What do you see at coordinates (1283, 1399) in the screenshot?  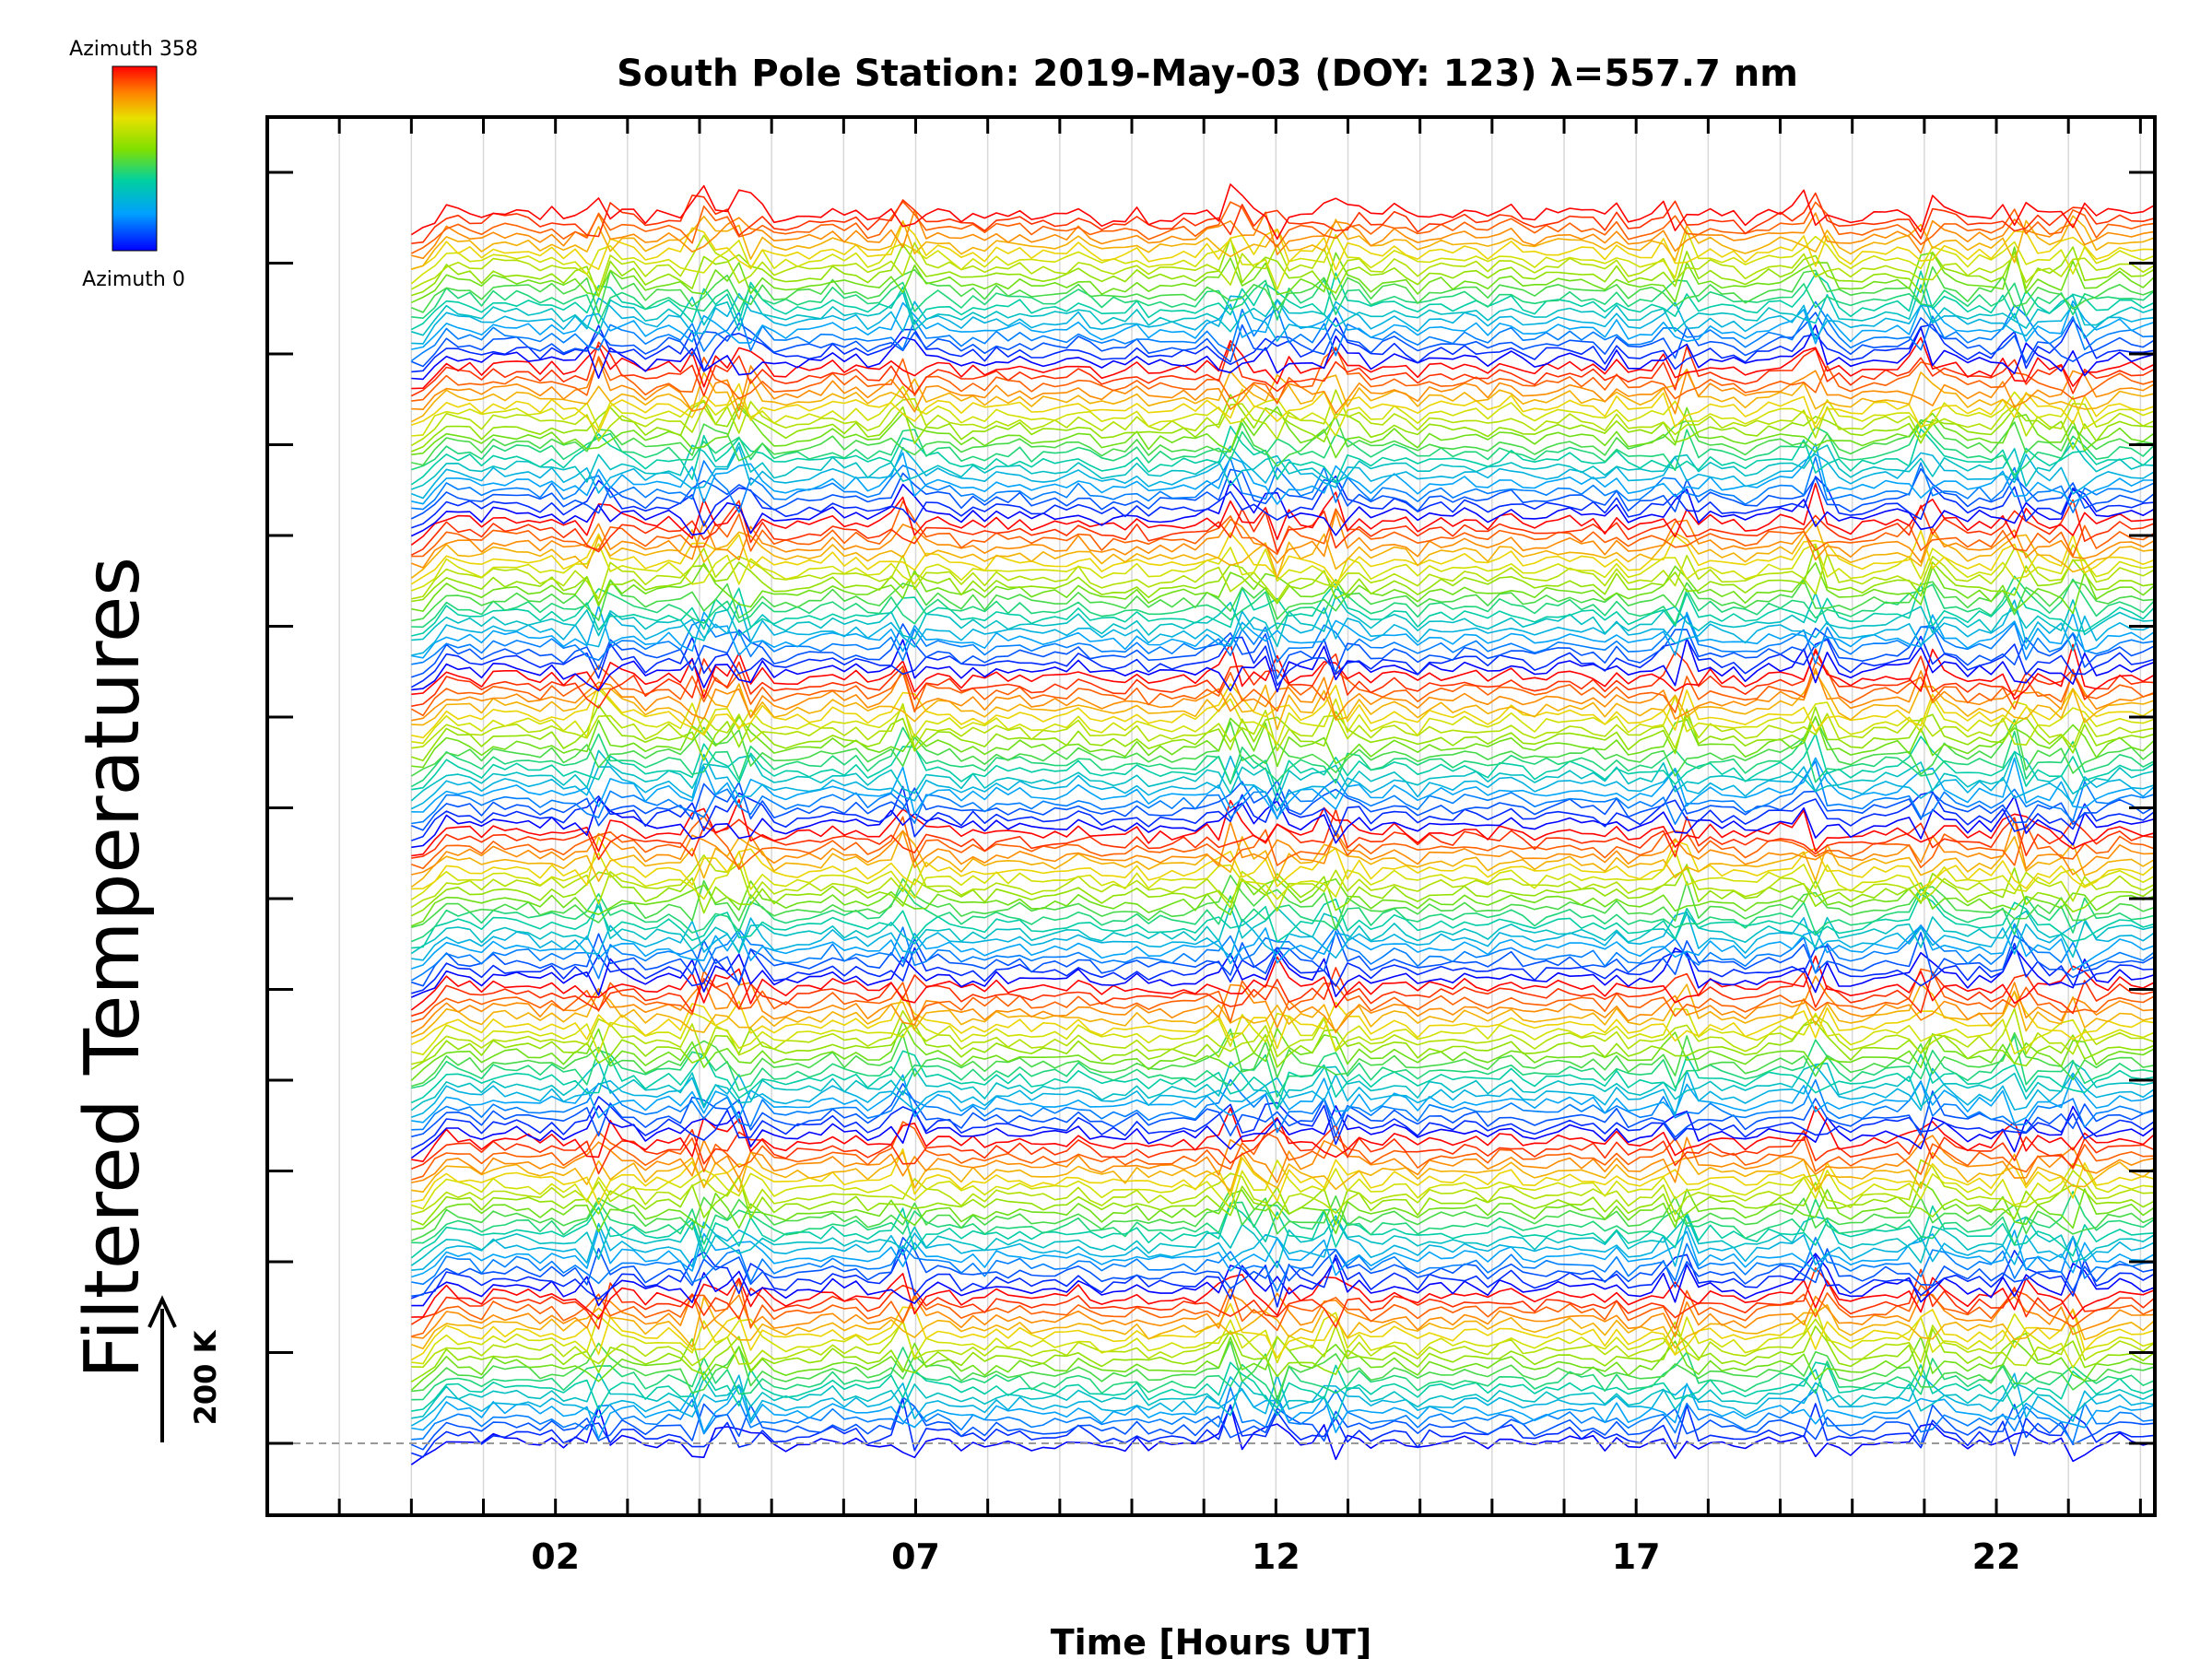 I see `trace-group1-az5` at bounding box center [1283, 1399].